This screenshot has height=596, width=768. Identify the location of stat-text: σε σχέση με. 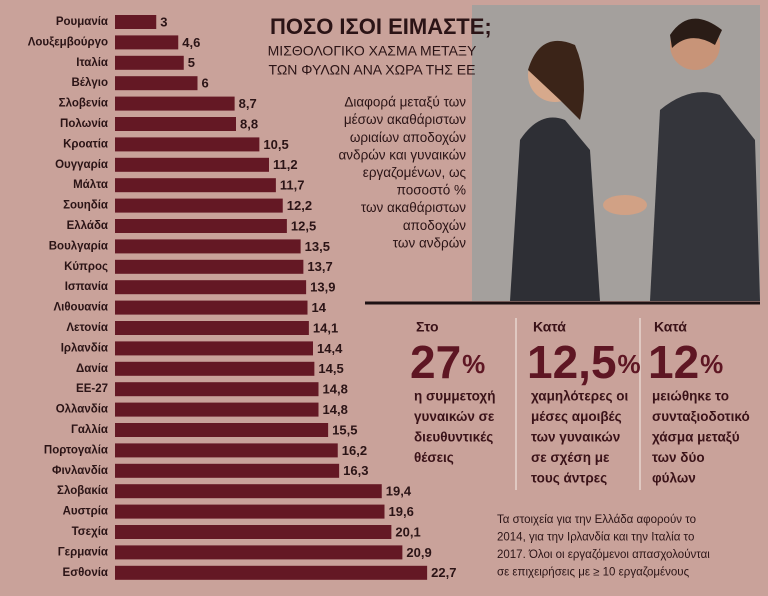
(570, 457).